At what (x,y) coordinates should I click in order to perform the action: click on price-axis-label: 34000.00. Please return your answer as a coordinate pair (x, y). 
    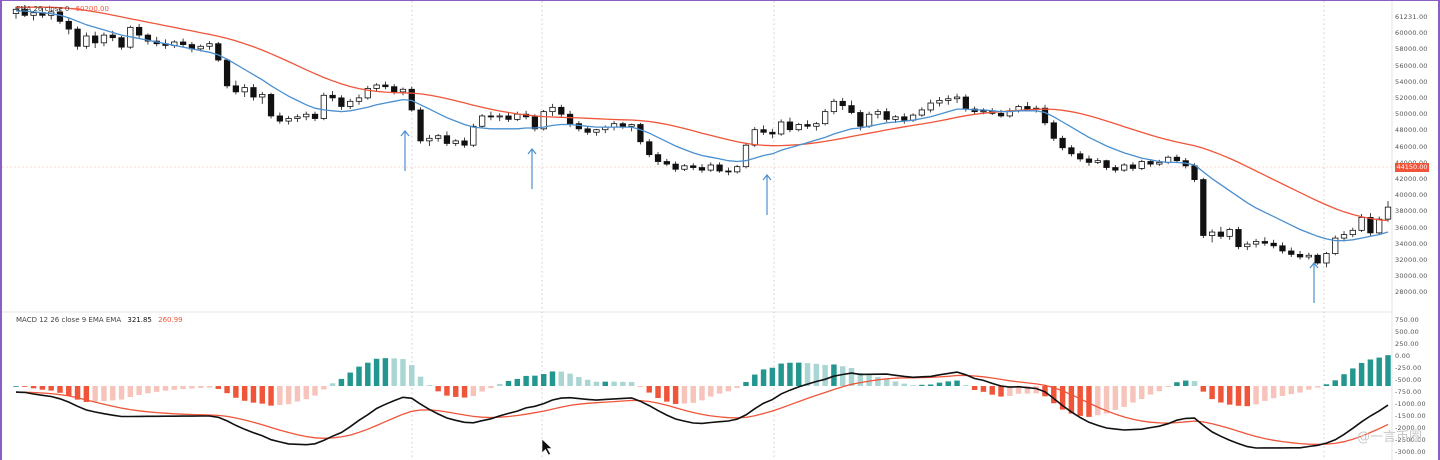
    Looking at the image, I should click on (1411, 243).